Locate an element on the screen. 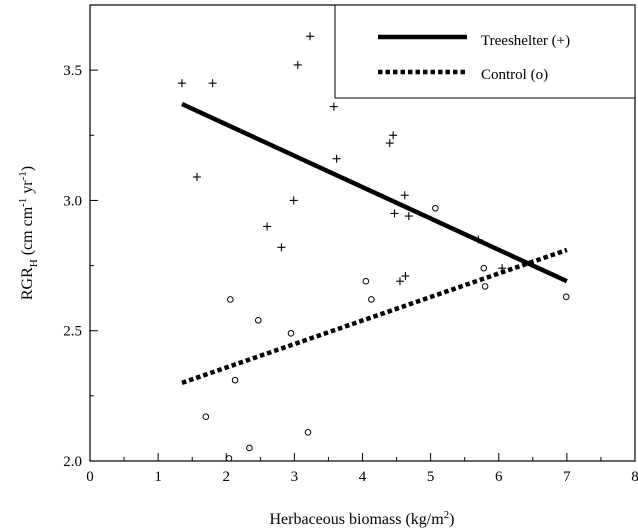  legend-box is located at coordinates (485, 51).